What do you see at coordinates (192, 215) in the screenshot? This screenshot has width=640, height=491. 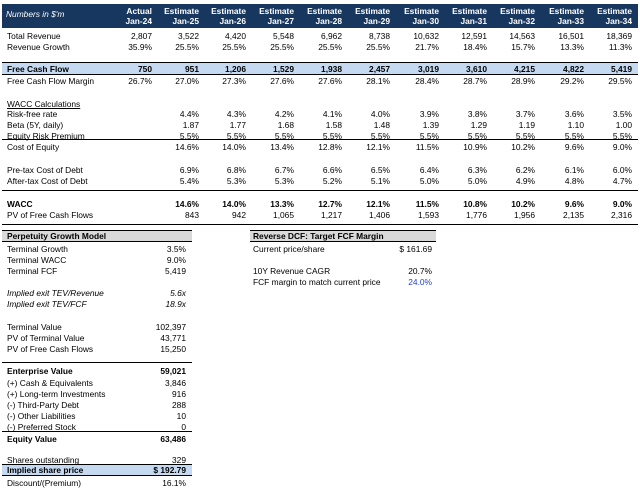 I see `cell-pv-fcf: 843` at bounding box center [192, 215].